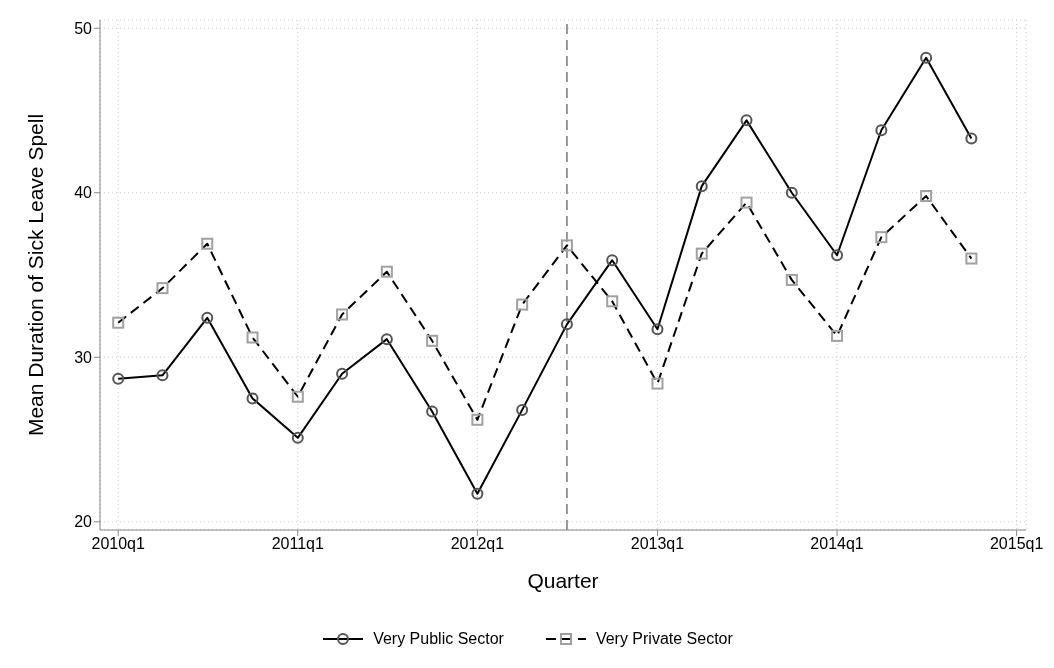 The image size is (1054, 668). Describe the element at coordinates (438, 639) in the screenshot. I see `legend-label: Very Public Sector` at that location.